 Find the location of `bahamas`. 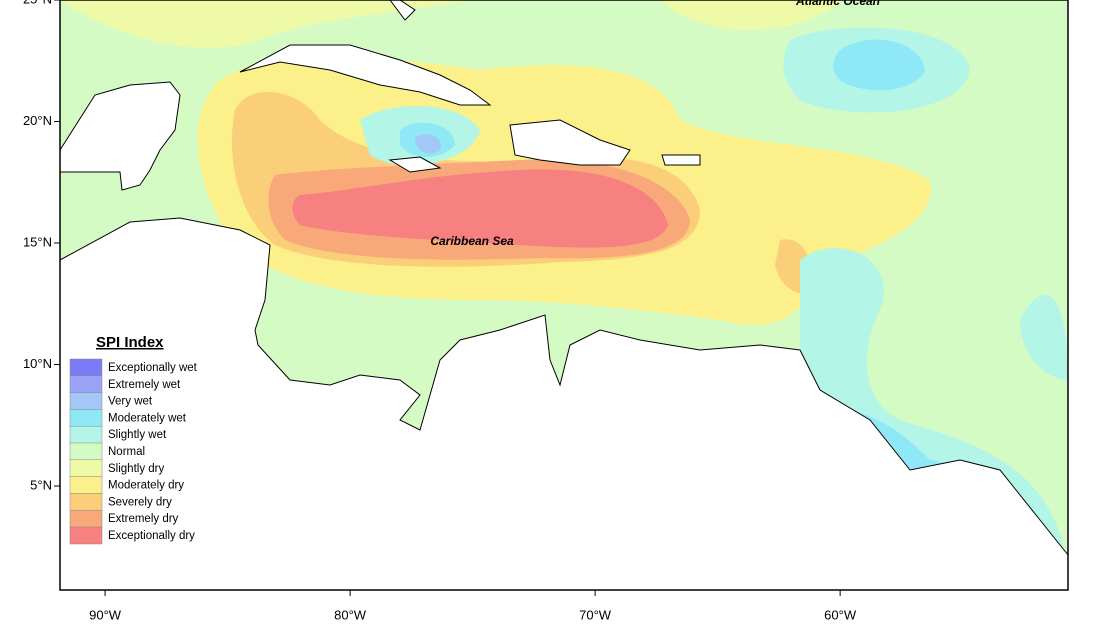

bahamas is located at coordinates (402, 10).